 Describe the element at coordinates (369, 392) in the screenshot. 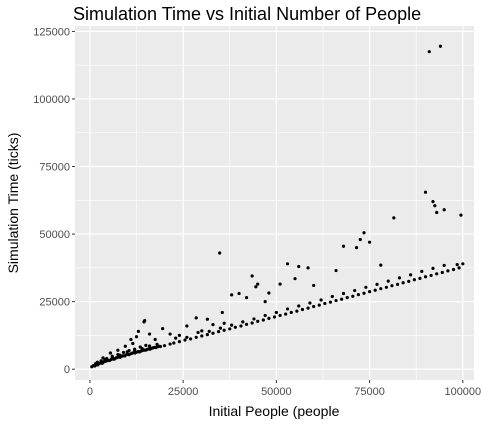

I see `x-tick-label: 75000` at that location.